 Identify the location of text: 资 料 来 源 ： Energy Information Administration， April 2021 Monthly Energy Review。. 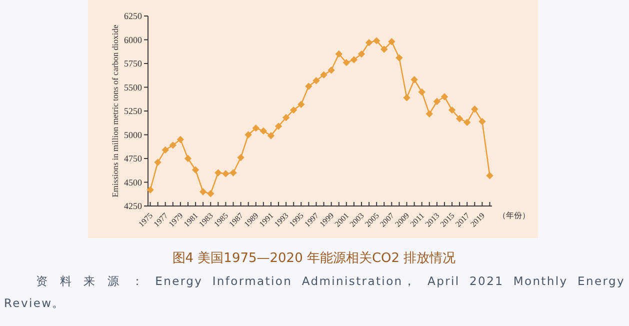
(314, 292).